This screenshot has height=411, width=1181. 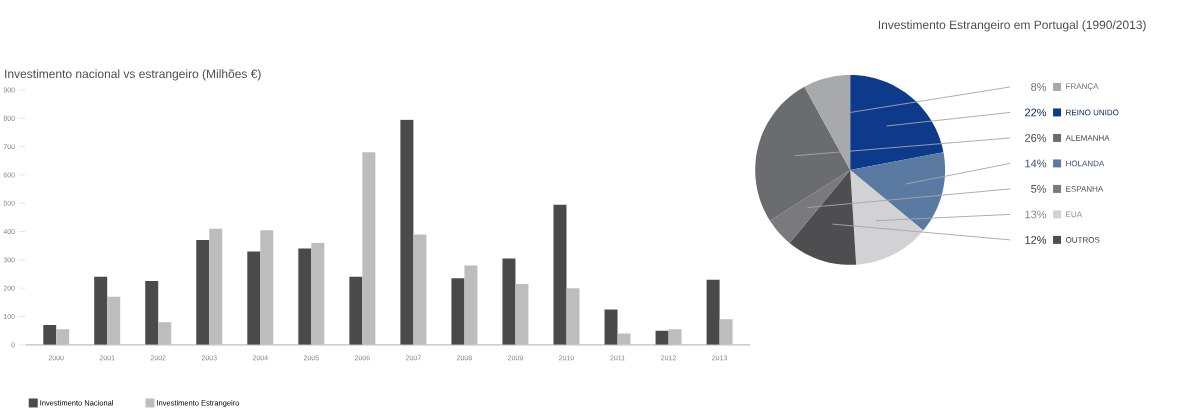 What do you see at coordinates (1036, 240) in the screenshot?
I see `data-label: 12%` at bounding box center [1036, 240].